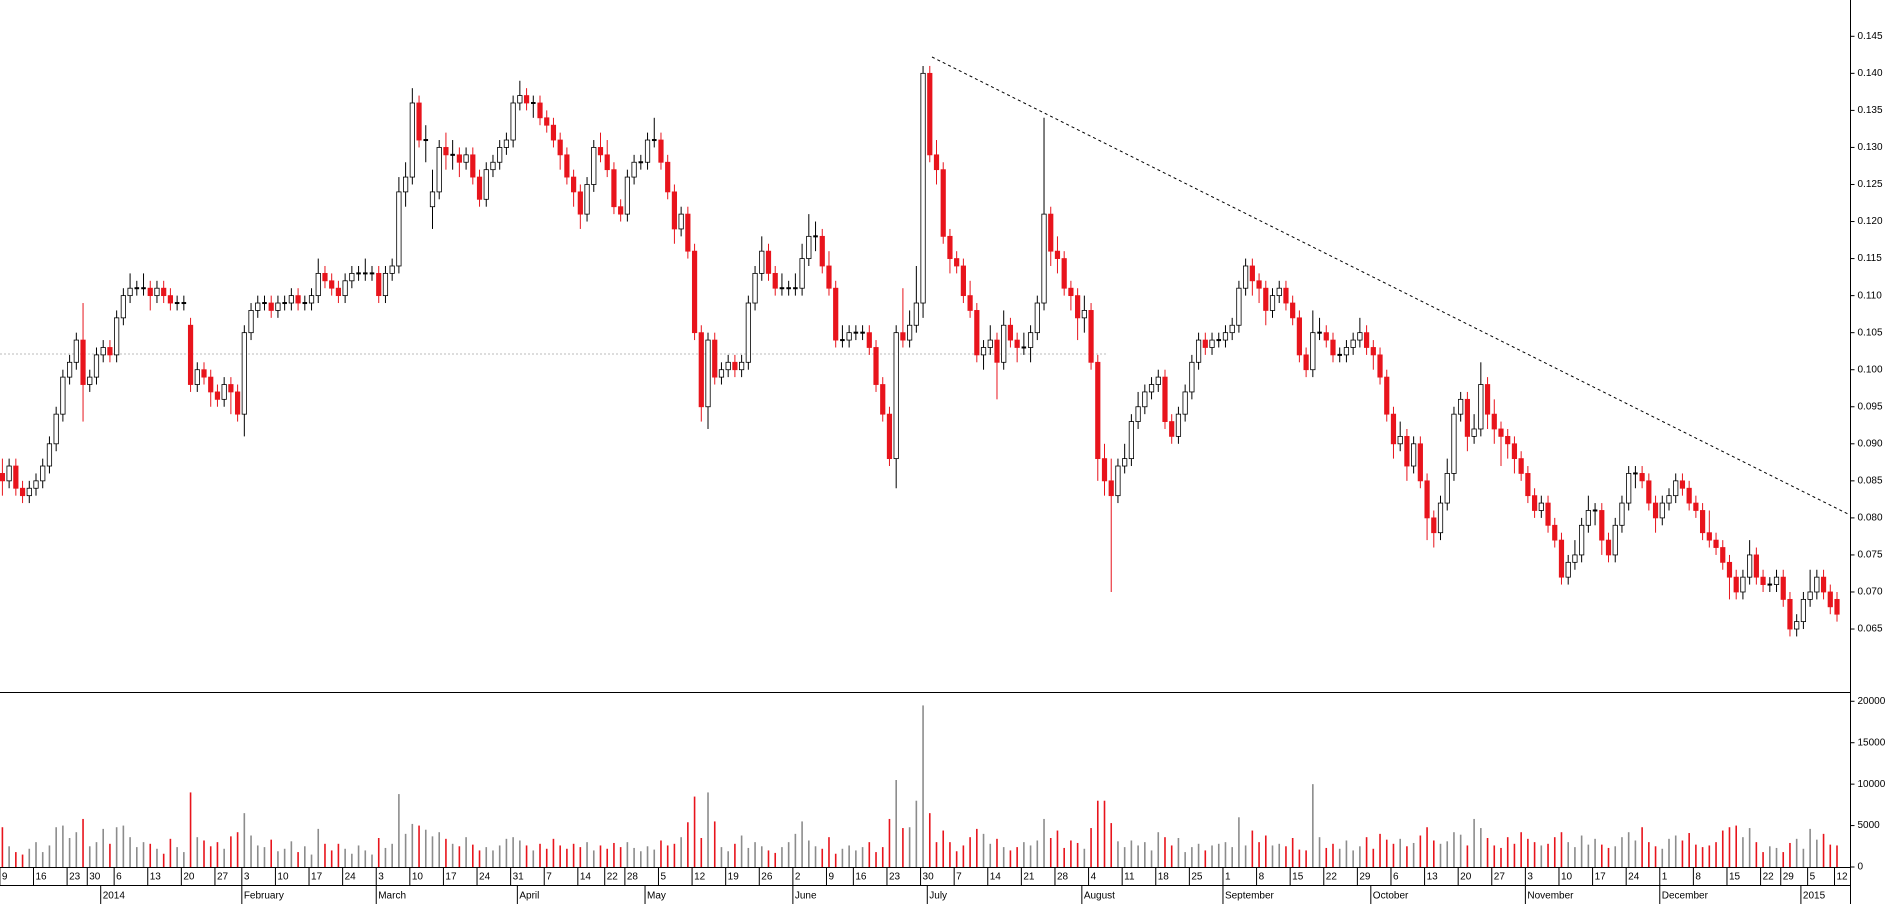 This screenshot has width=1890, height=904. What do you see at coordinates (656, 896) in the screenshot?
I see `month-label: May` at bounding box center [656, 896].